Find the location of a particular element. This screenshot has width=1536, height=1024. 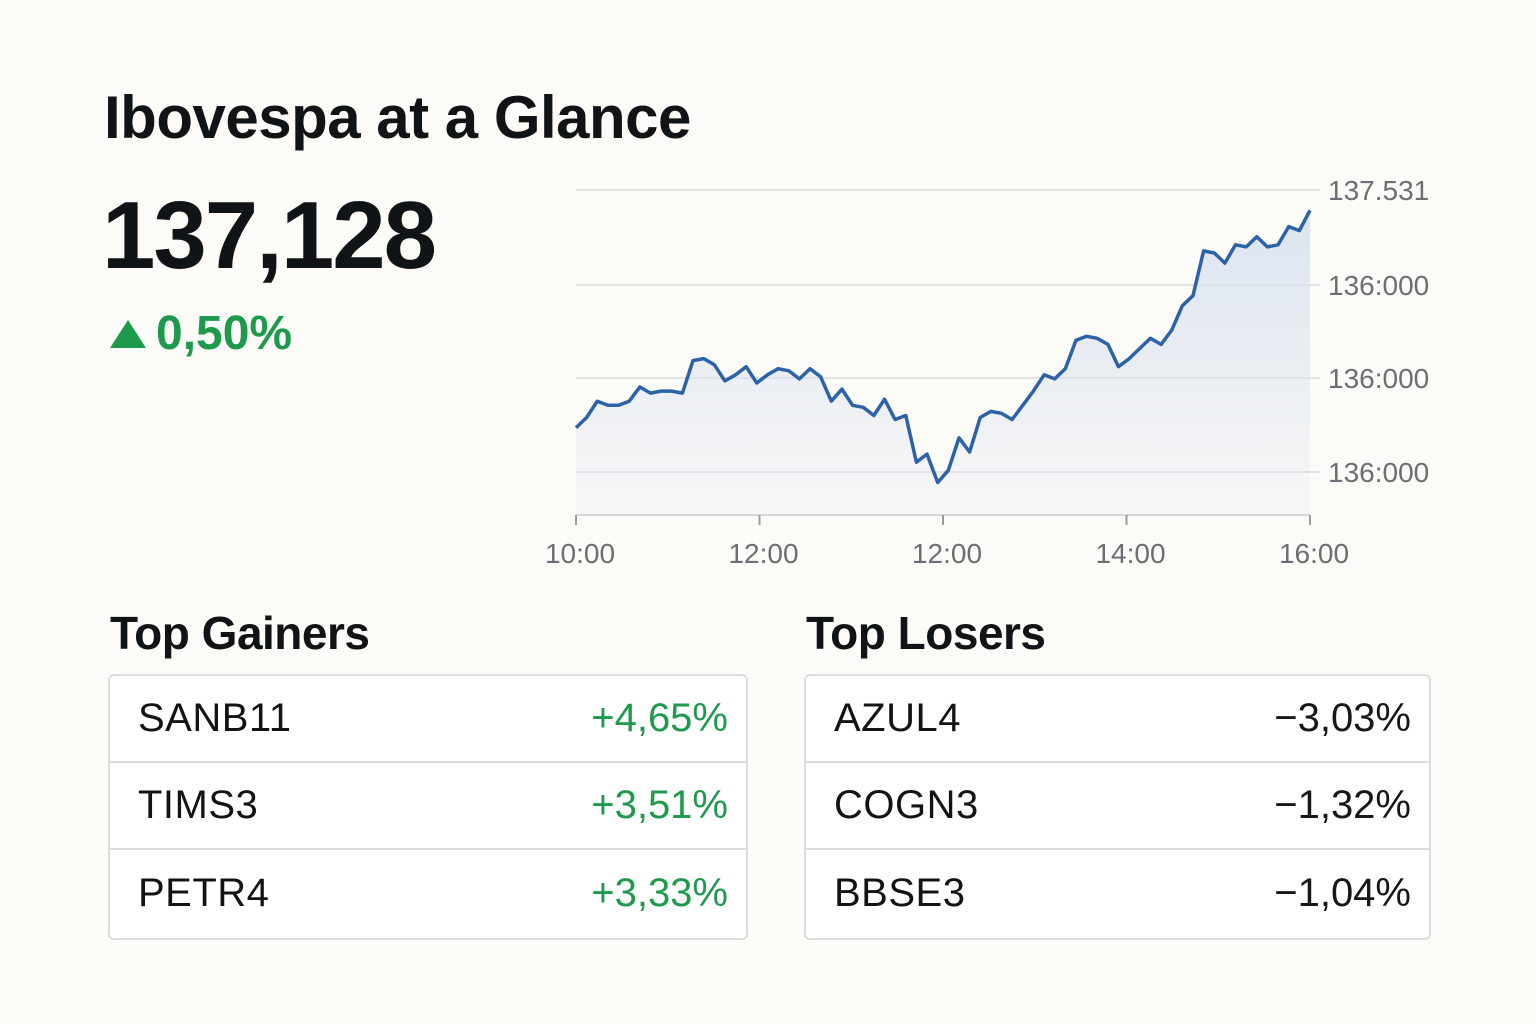

ticker-symbol: PETR4 is located at coordinates (204, 893).